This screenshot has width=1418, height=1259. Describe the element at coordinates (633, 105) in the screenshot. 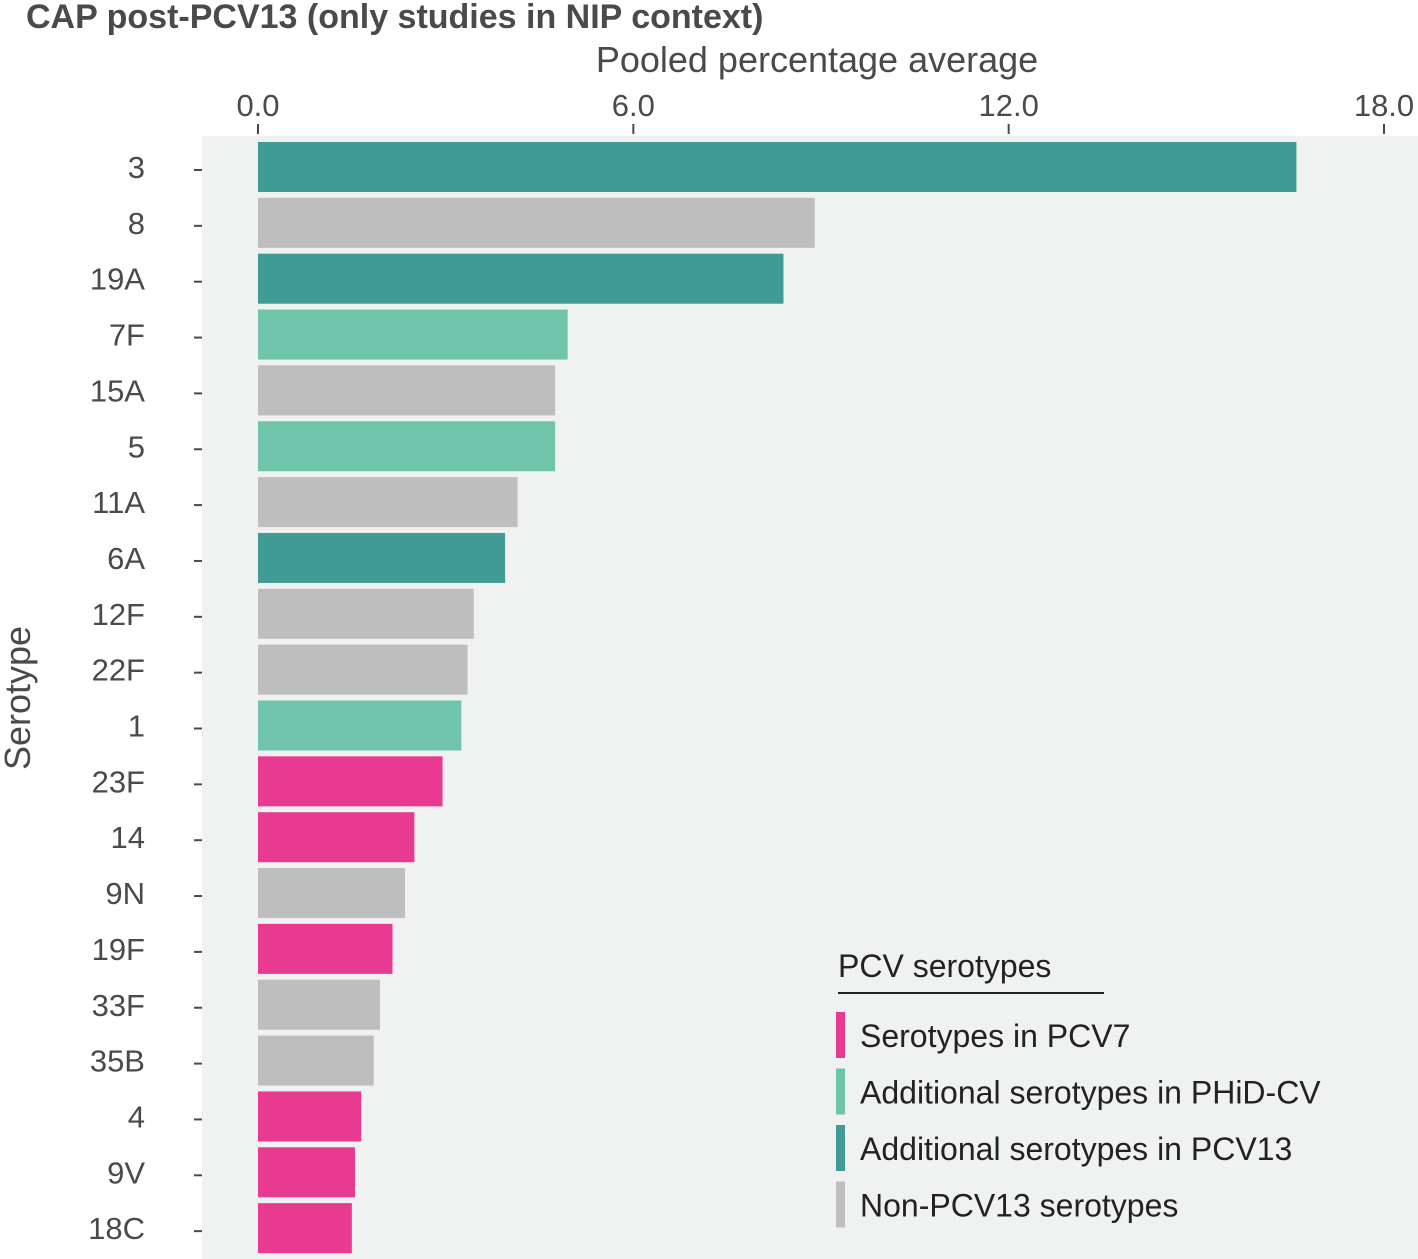

I see `x-tick-label: 6.0` at that location.